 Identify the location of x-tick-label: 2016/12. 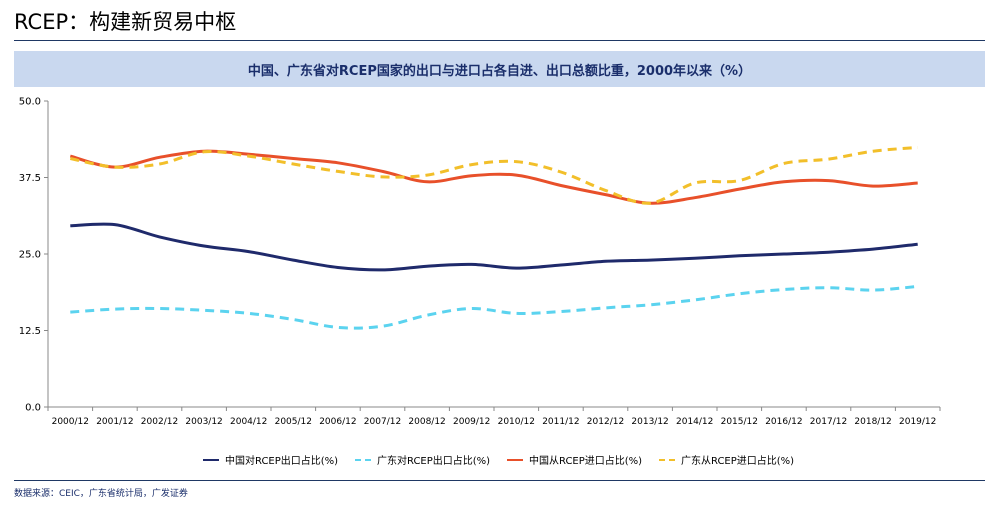
(783, 422).